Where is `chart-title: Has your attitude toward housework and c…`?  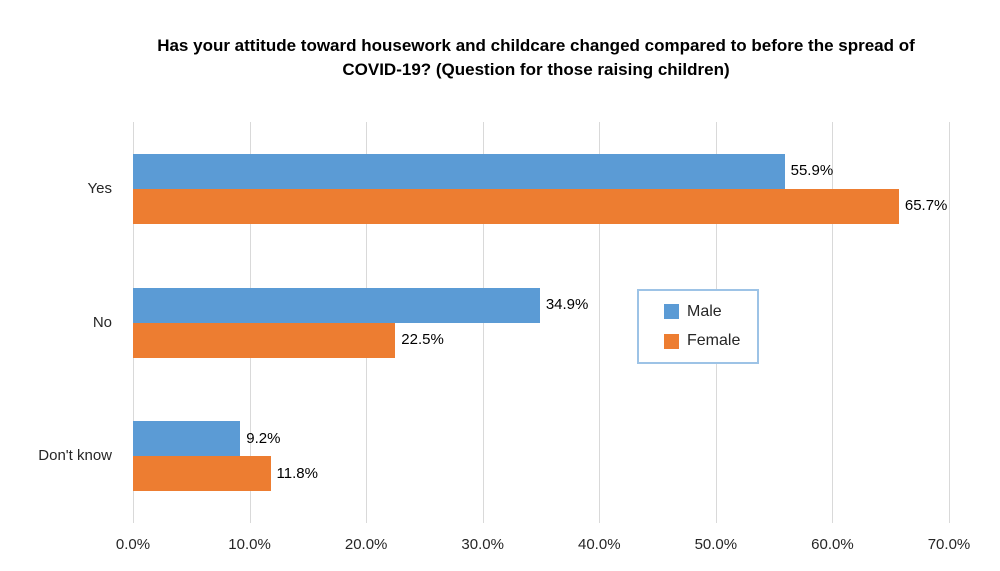 chart-title: Has your attitude toward housework and c… is located at coordinates (536, 57).